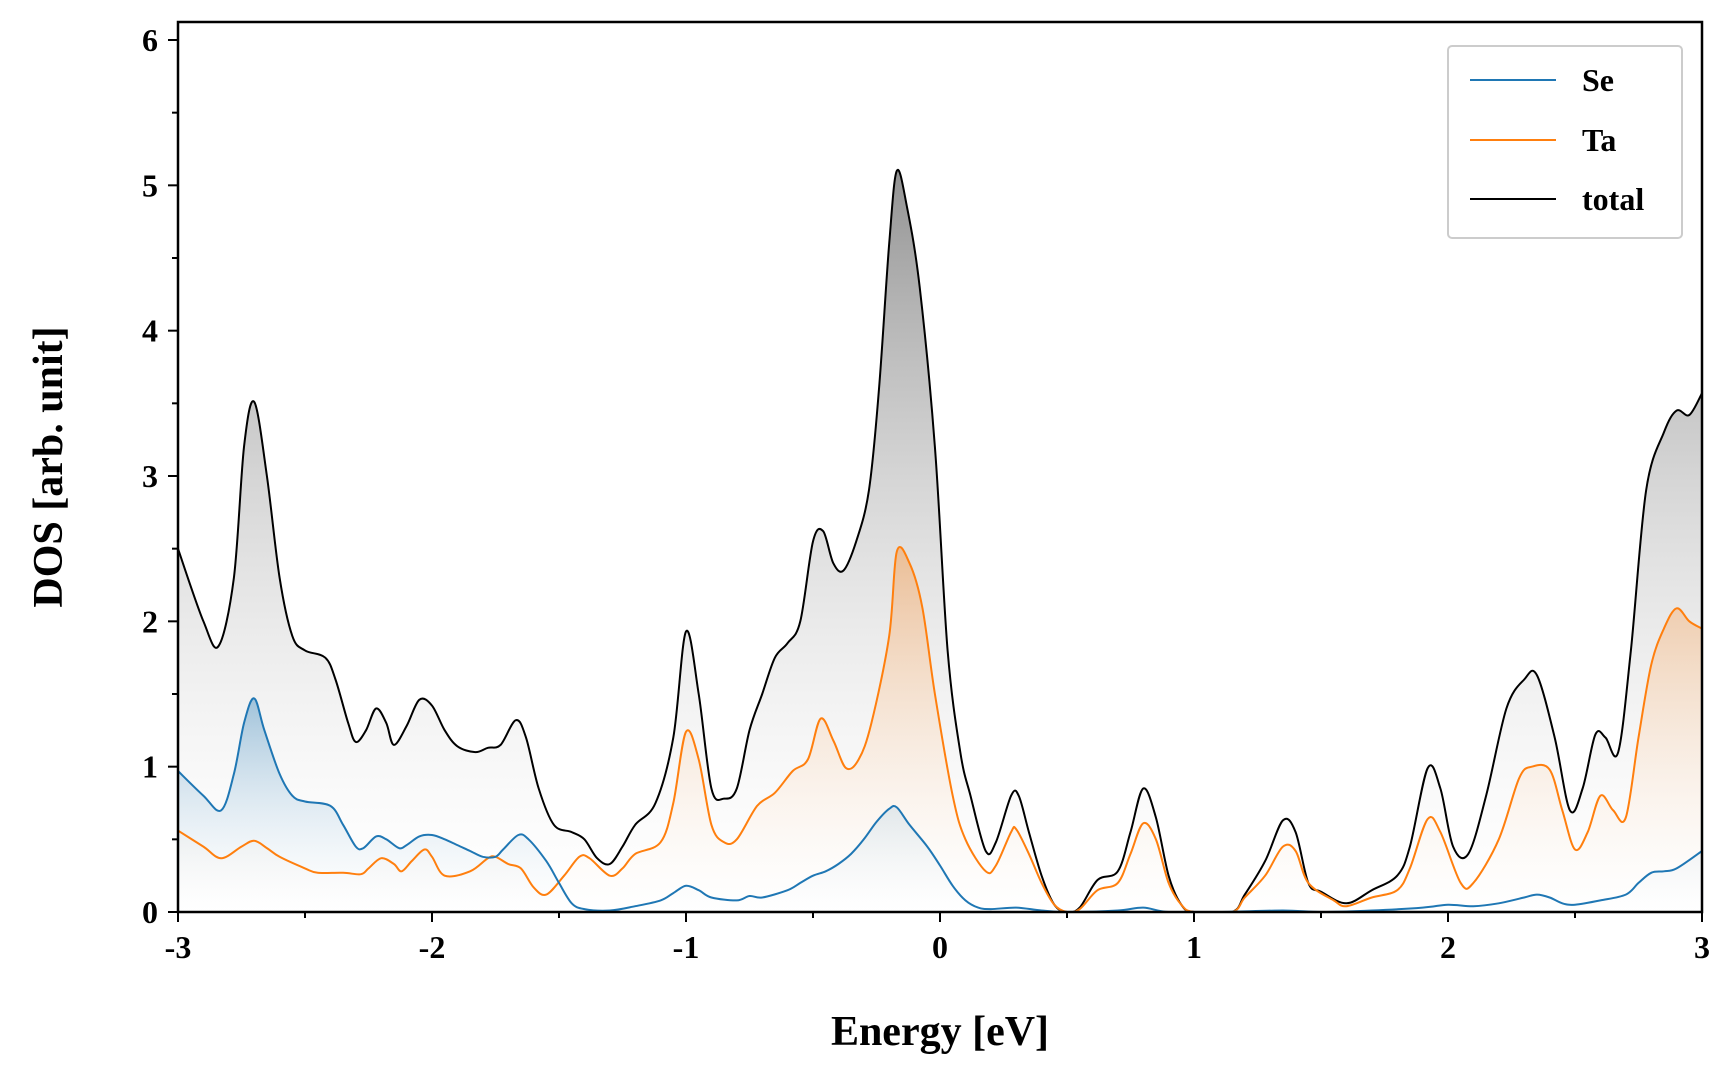 The height and width of the screenshot is (1080, 1728). Describe the element at coordinates (1599, 140) in the screenshot. I see `legend-label-ta: Ta` at that location.